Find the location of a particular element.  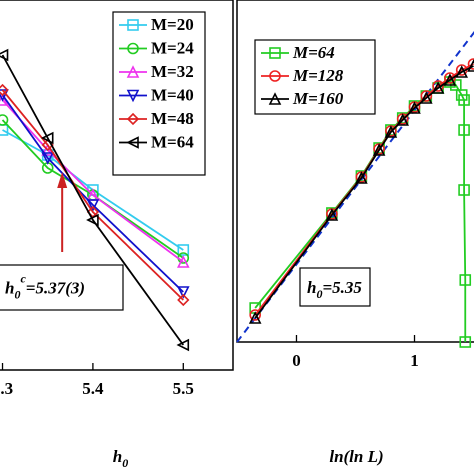

x-axis-label: h0 is located at coordinates (120, 458).